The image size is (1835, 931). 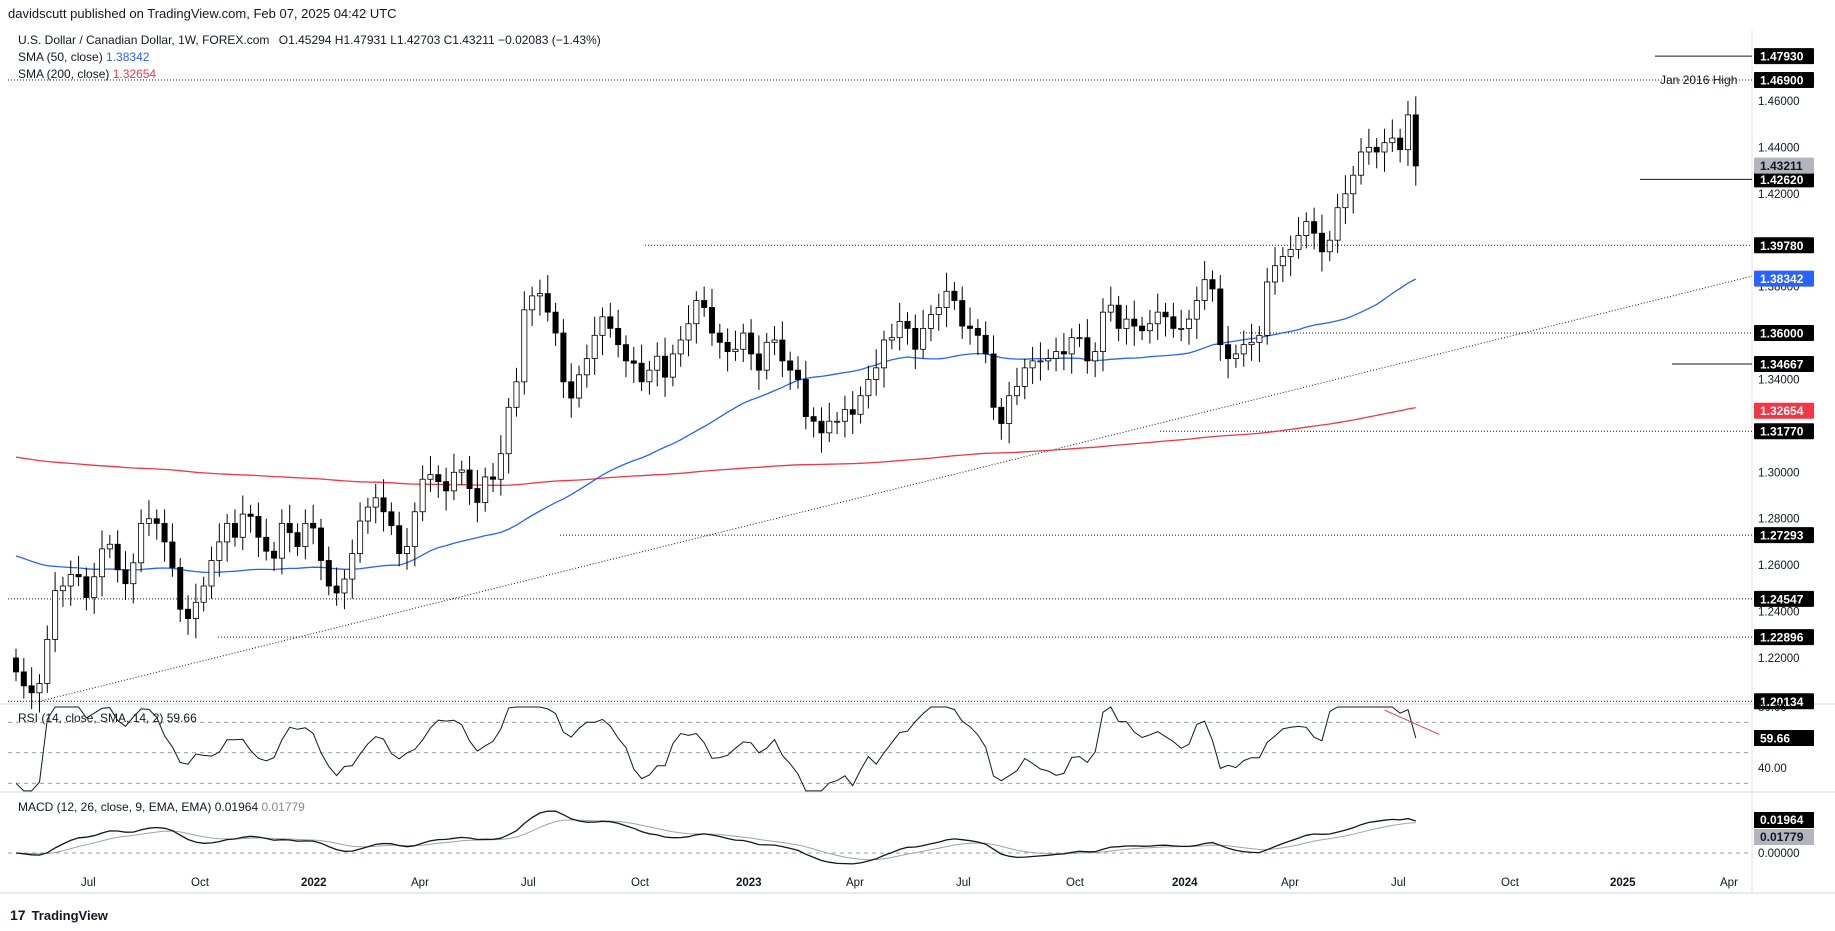 I want to click on sma200-badge-bg, so click(x=1784, y=410).